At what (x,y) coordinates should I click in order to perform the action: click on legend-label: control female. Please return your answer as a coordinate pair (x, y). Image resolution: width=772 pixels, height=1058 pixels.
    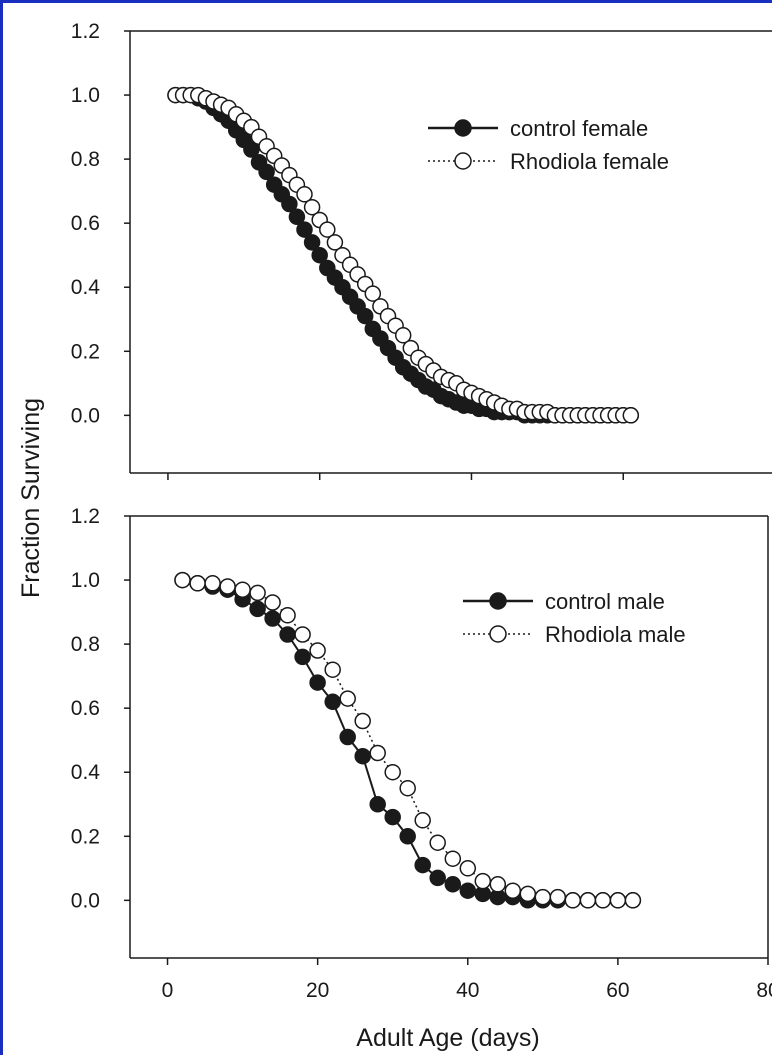
    Looking at the image, I should click on (579, 128).